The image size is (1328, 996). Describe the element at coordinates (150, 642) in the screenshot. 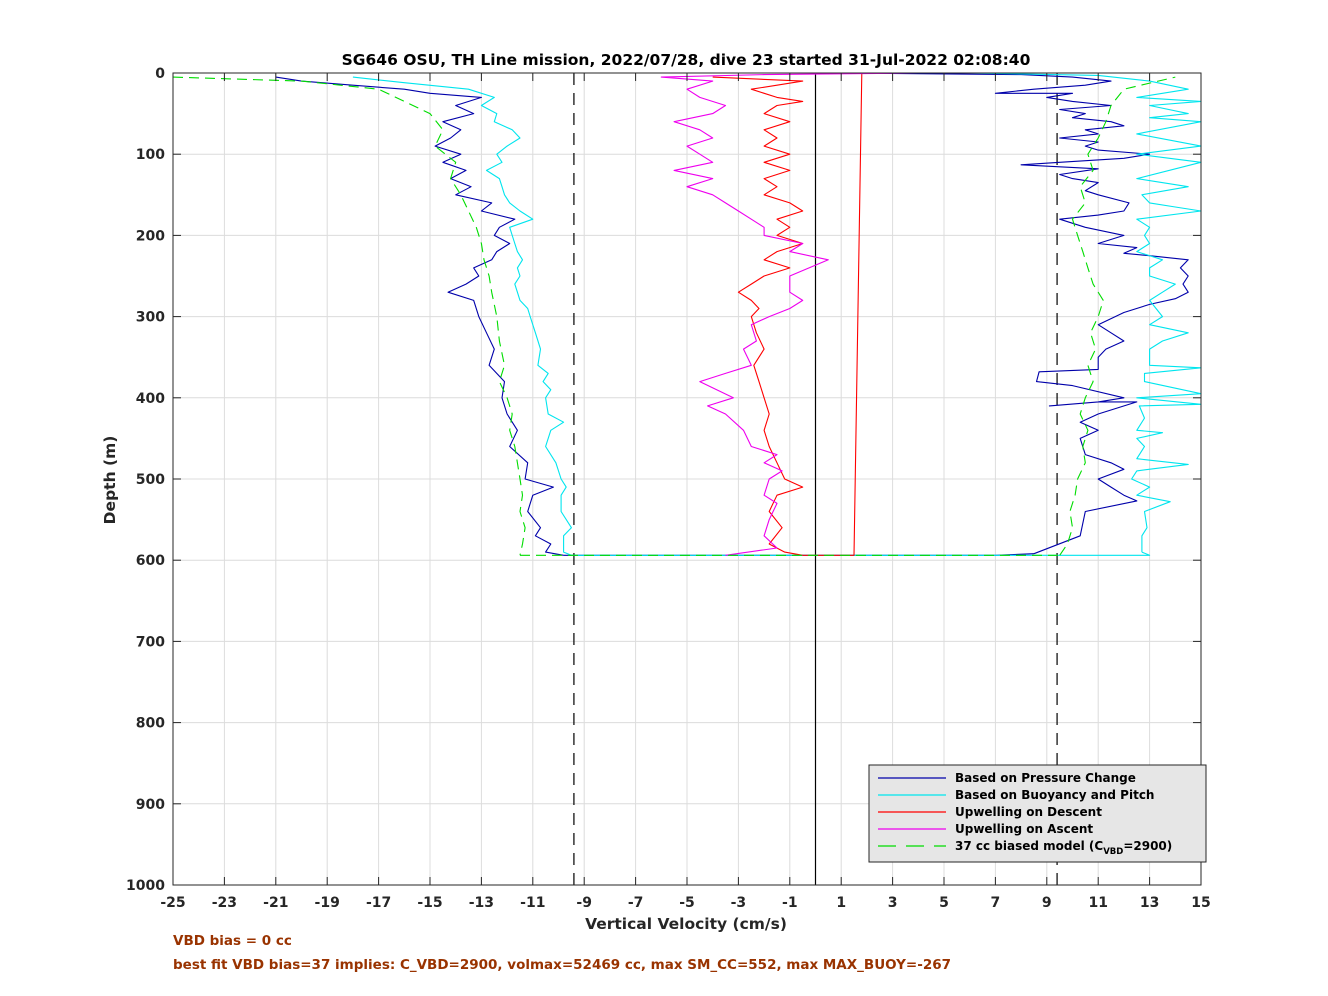

I see `y-tick-label: 700` at that location.